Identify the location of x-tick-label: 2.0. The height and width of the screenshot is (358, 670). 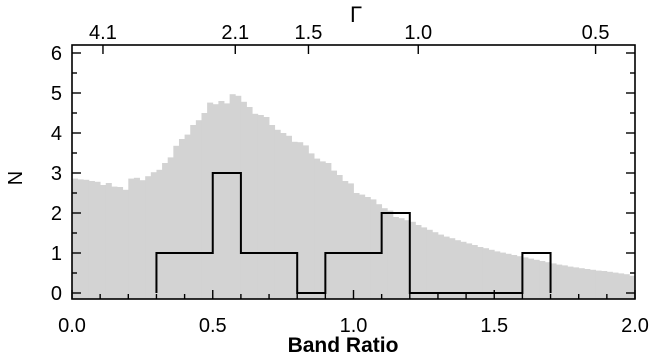
(635, 326).